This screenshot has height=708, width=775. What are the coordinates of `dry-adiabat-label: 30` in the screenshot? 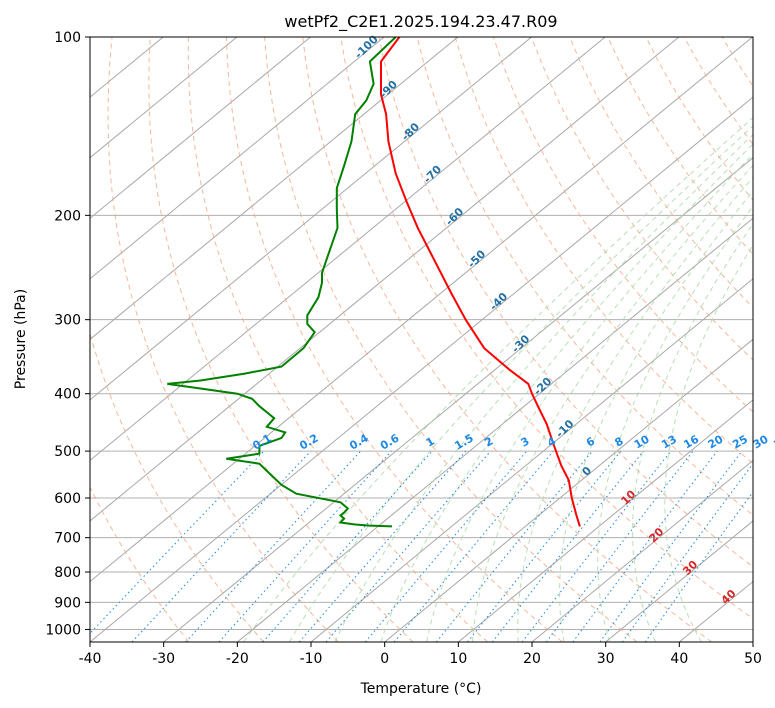 It's located at (690, 568).